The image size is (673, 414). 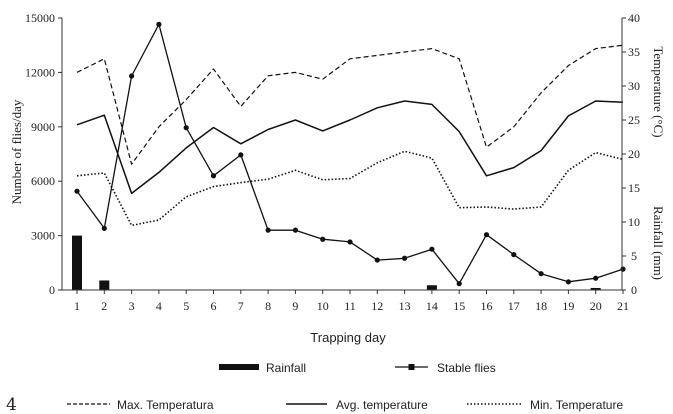 What do you see at coordinates (40, 18) in the screenshot?
I see `y-left-tick-label: 15000` at bounding box center [40, 18].